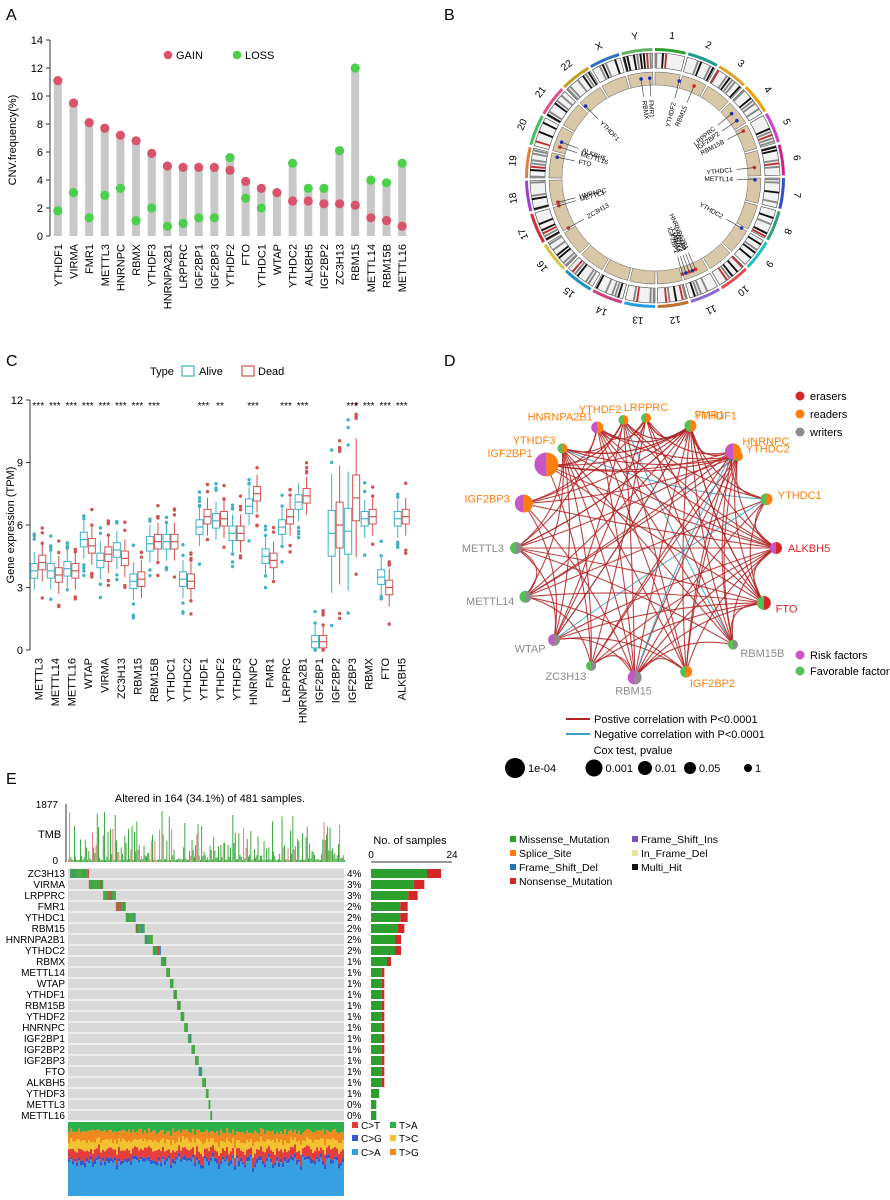  I want to click on chromosome-label: 20, so click(523, 124).